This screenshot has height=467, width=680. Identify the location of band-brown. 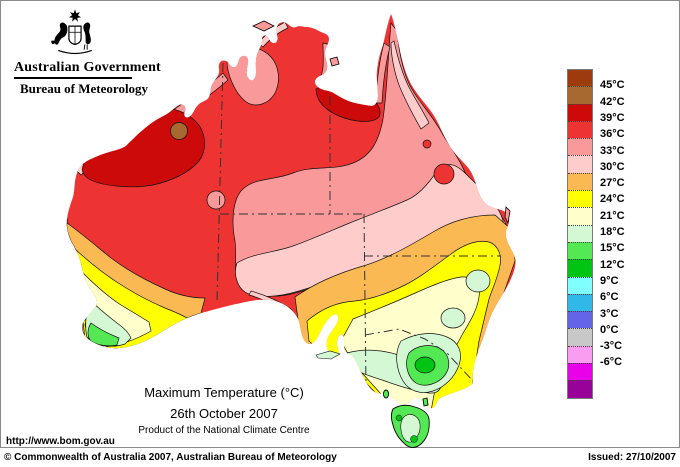
(179, 131).